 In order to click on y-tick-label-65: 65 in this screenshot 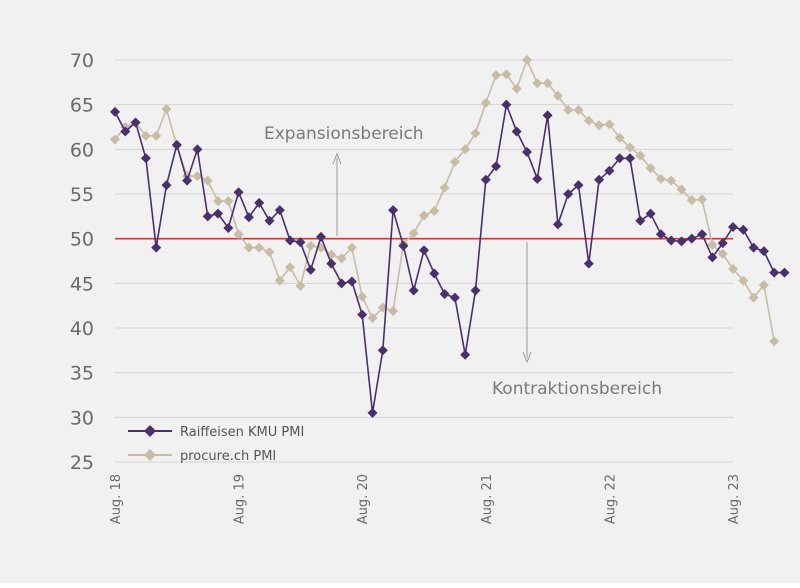, I will do `click(82, 106)`.